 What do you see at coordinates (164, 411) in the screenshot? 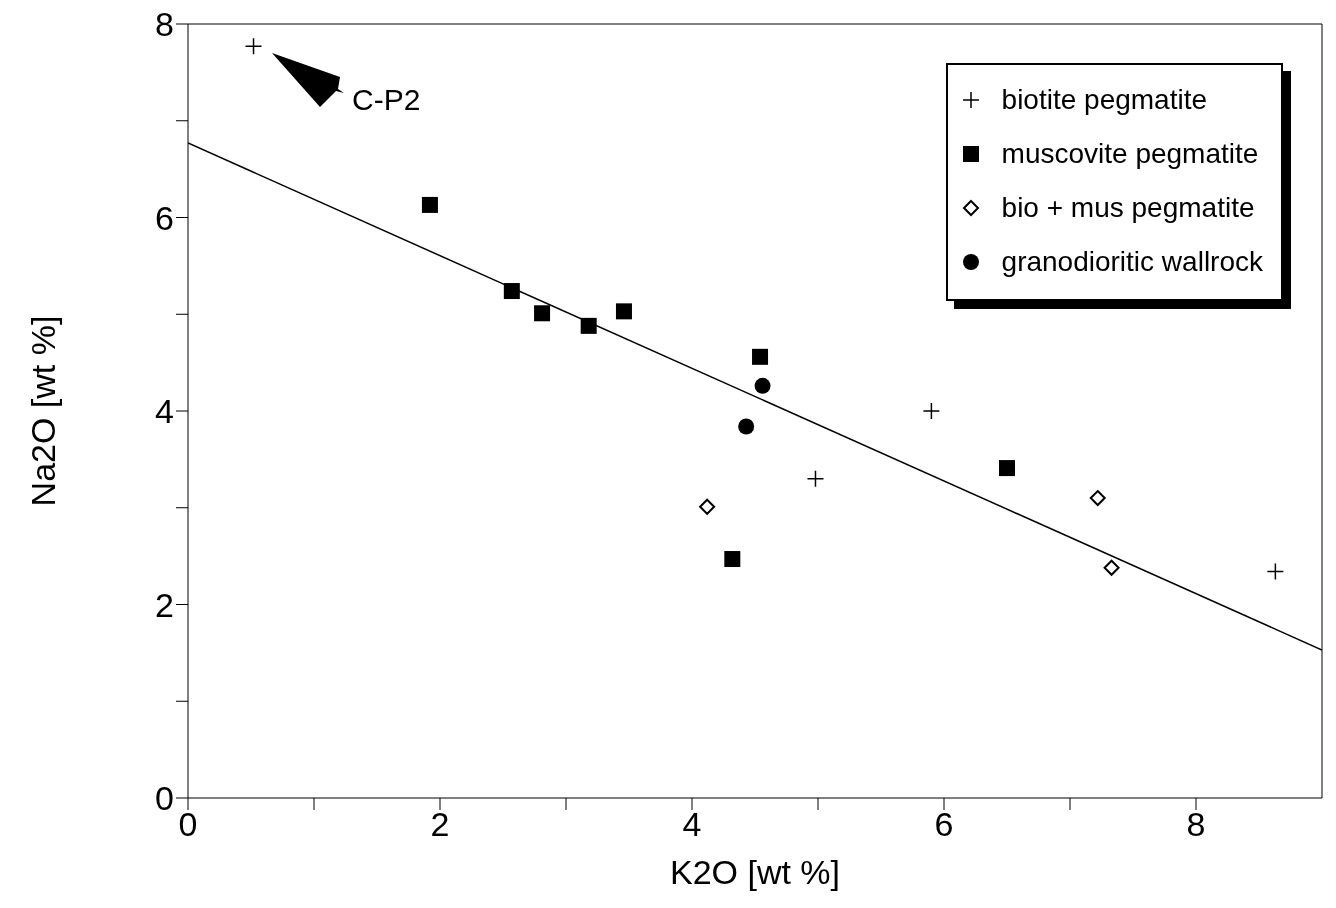
I see `y-tick-label: 4` at bounding box center [164, 411].